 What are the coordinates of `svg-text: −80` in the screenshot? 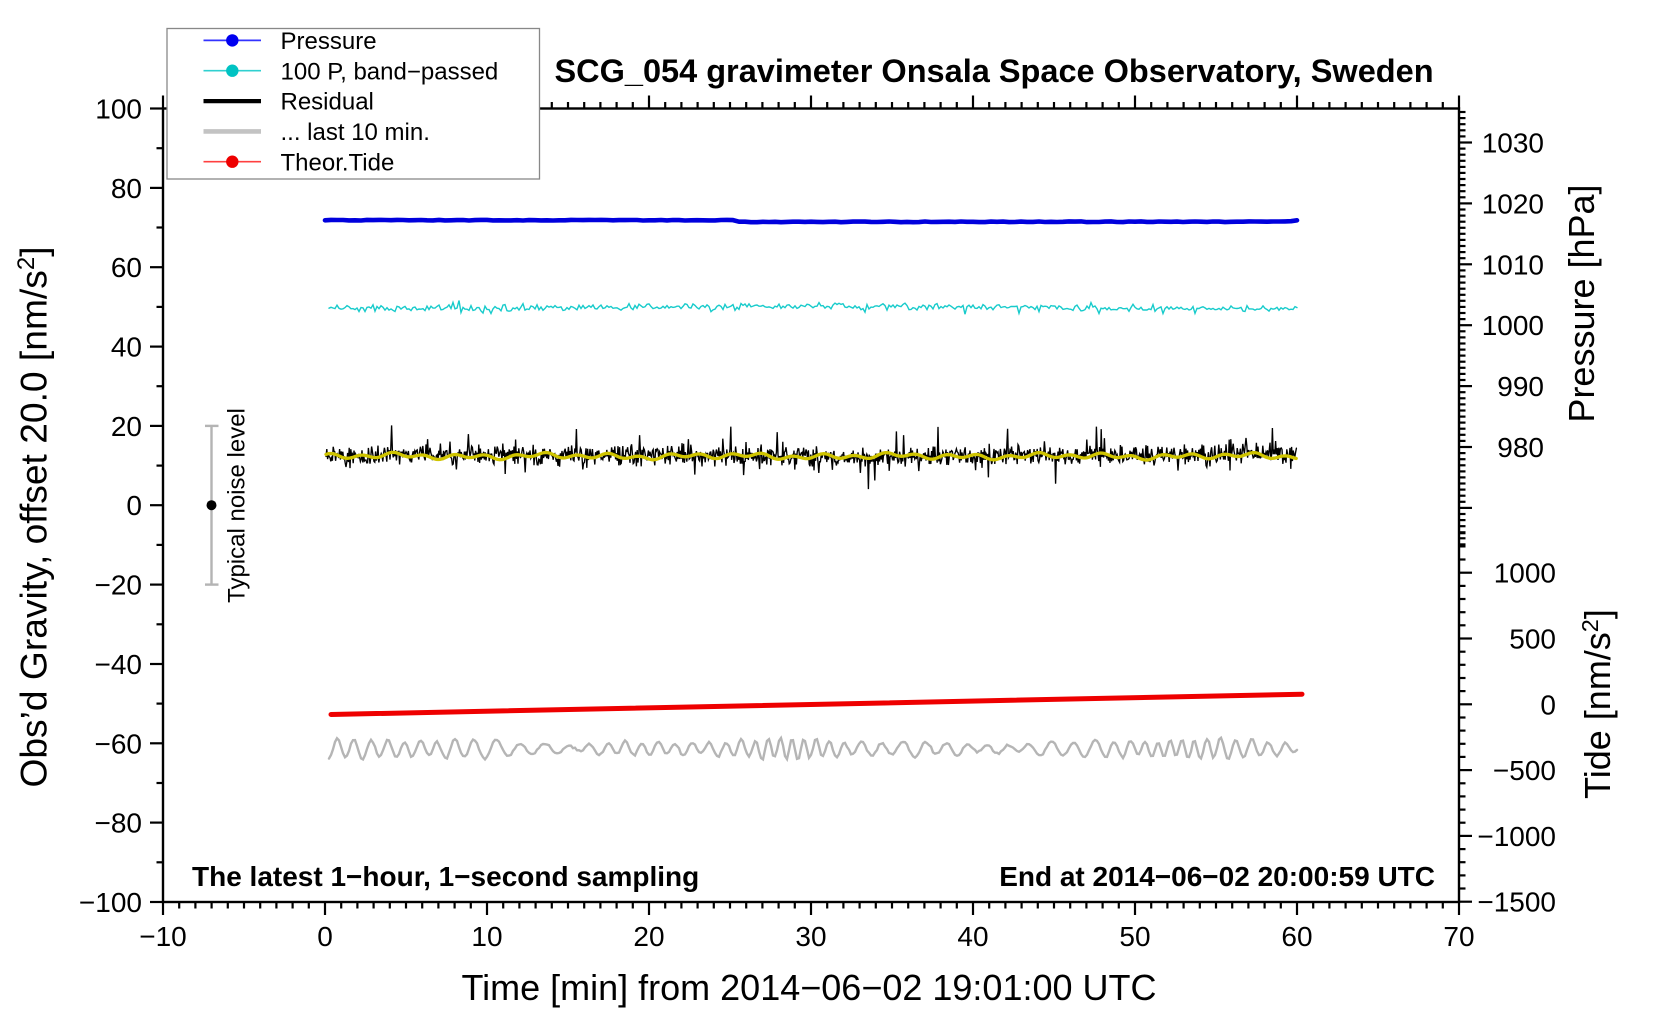 It's located at (119, 823).